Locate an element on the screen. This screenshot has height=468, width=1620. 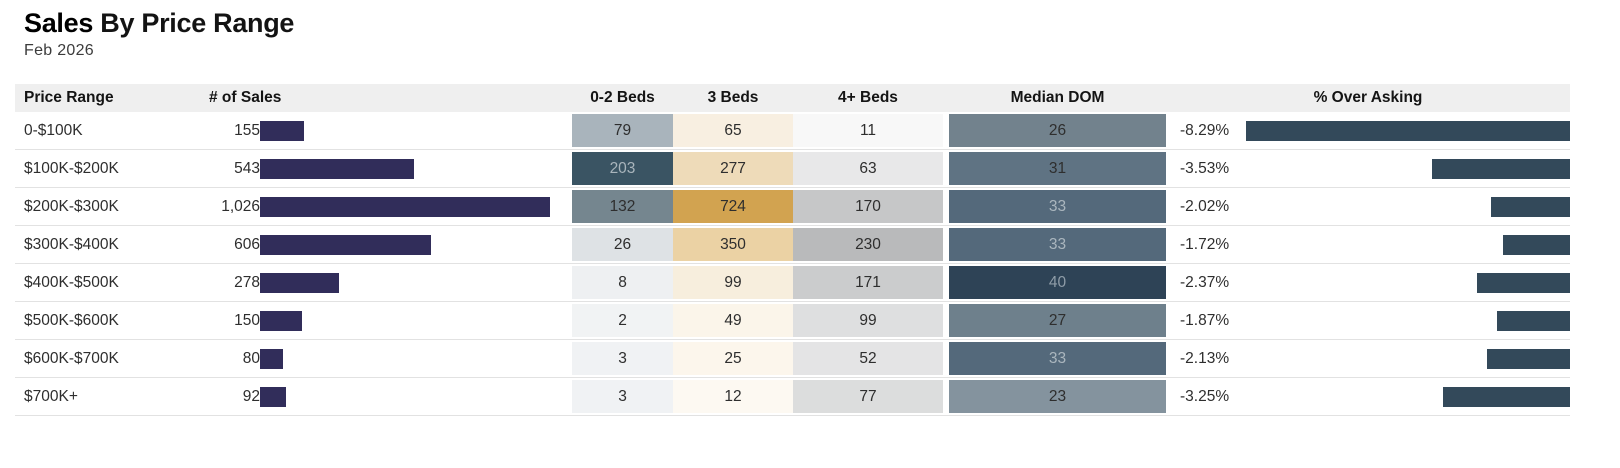
beds-0-2-cell: 132 is located at coordinates (622, 206).